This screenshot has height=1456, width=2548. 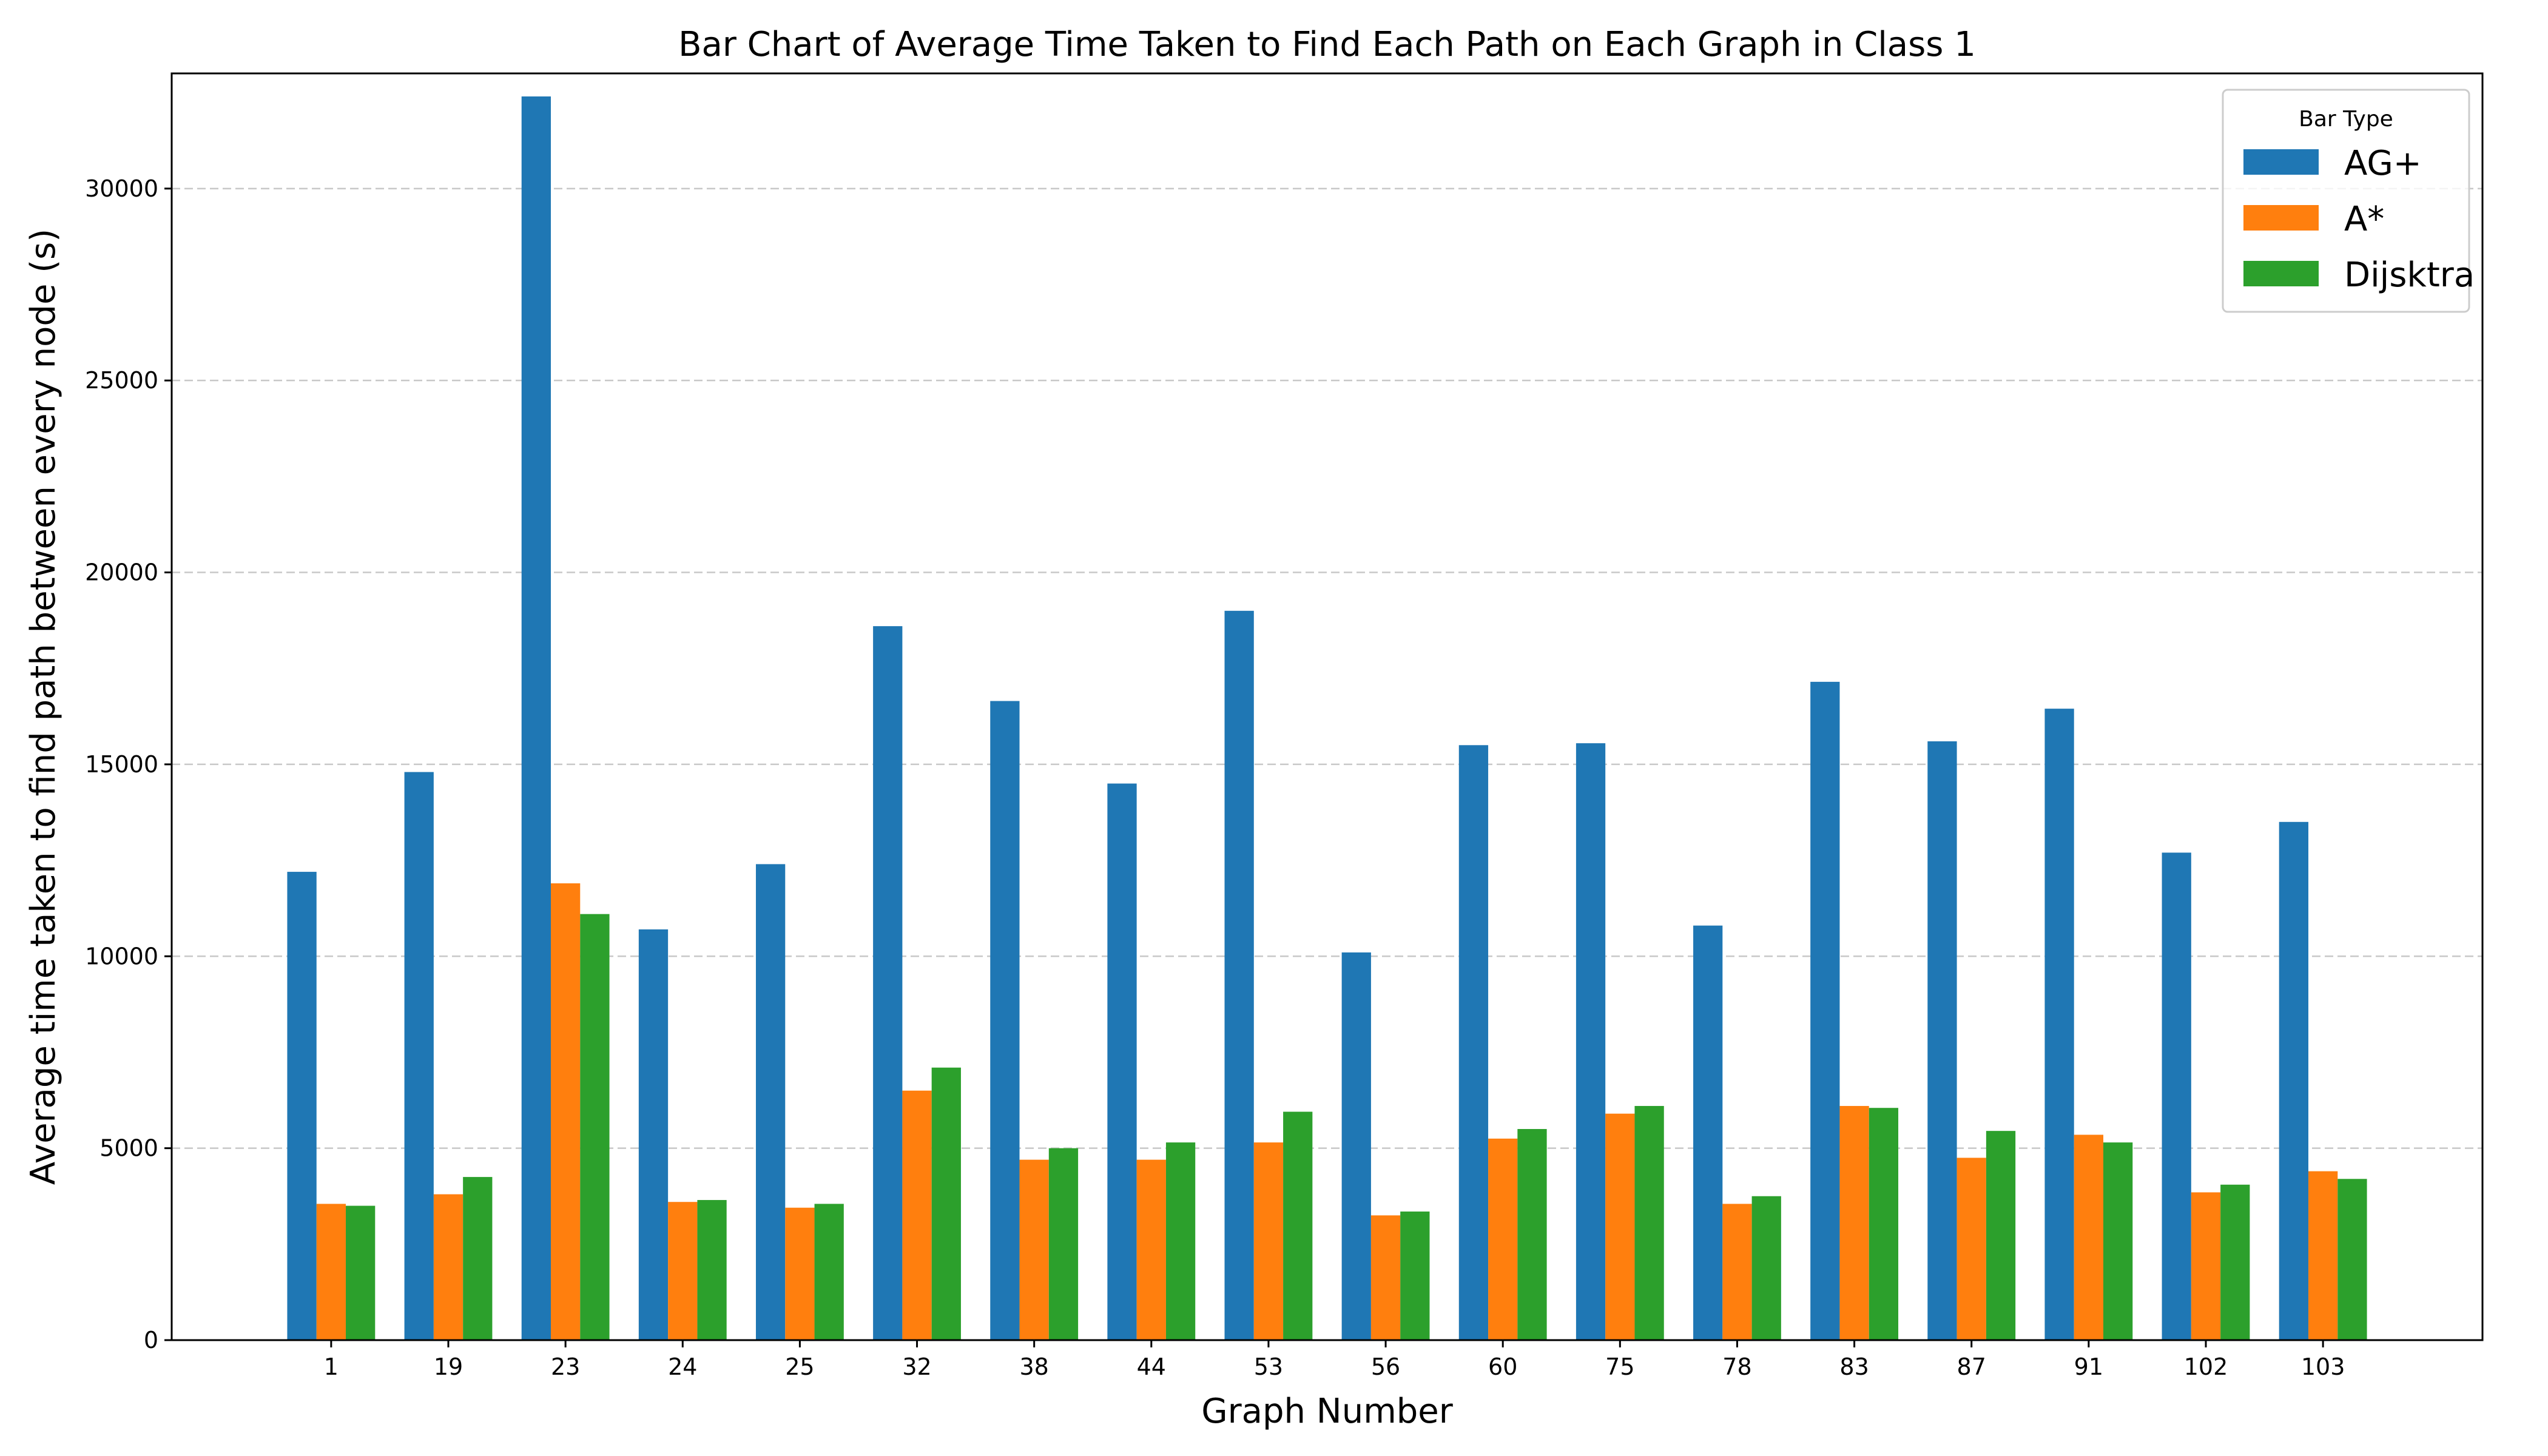 What do you see at coordinates (1854, 1223) in the screenshot?
I see `bar-a--83` at bounding box center [1854, 1223].